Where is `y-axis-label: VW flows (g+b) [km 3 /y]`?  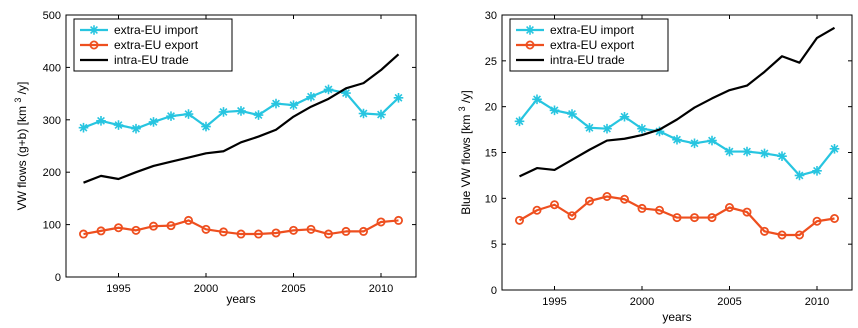 y-axis-label: VW flows (g+b) [km 3 /y] is located at coordinates (21, 146).